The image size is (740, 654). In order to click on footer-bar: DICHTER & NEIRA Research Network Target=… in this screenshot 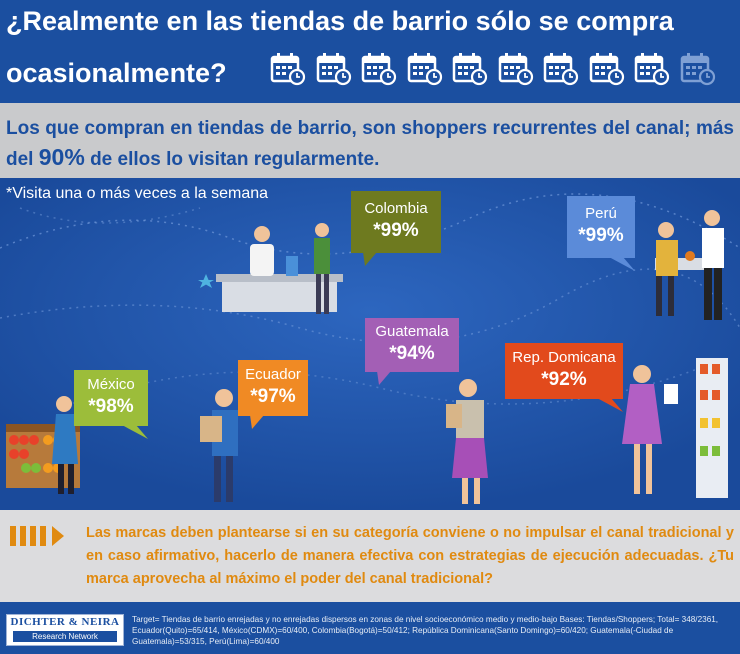, I will do `click(370, 628)`.